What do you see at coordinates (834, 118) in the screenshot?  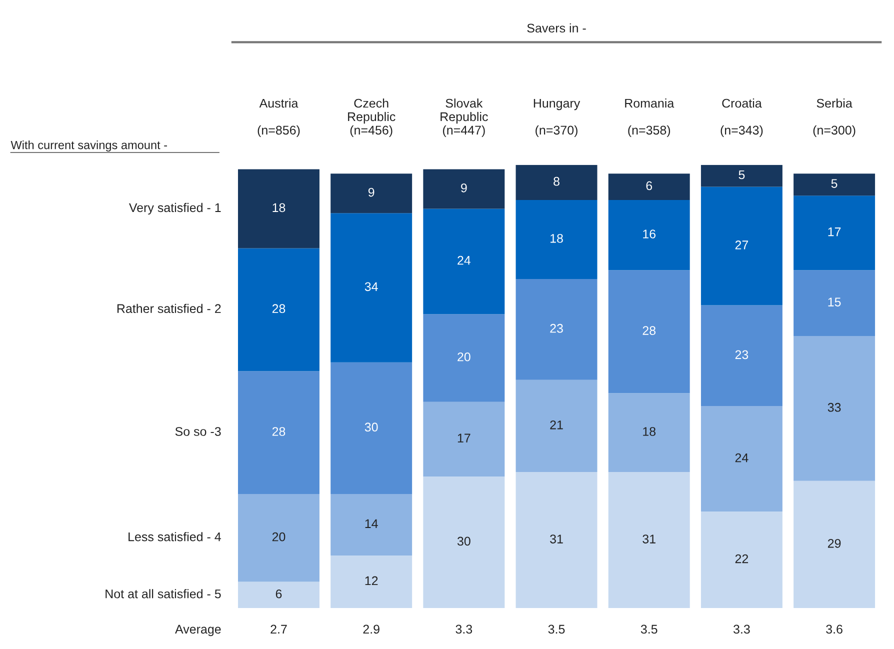 I see `category-label: Serbia (n=300)` at bounding box center [834, 118].